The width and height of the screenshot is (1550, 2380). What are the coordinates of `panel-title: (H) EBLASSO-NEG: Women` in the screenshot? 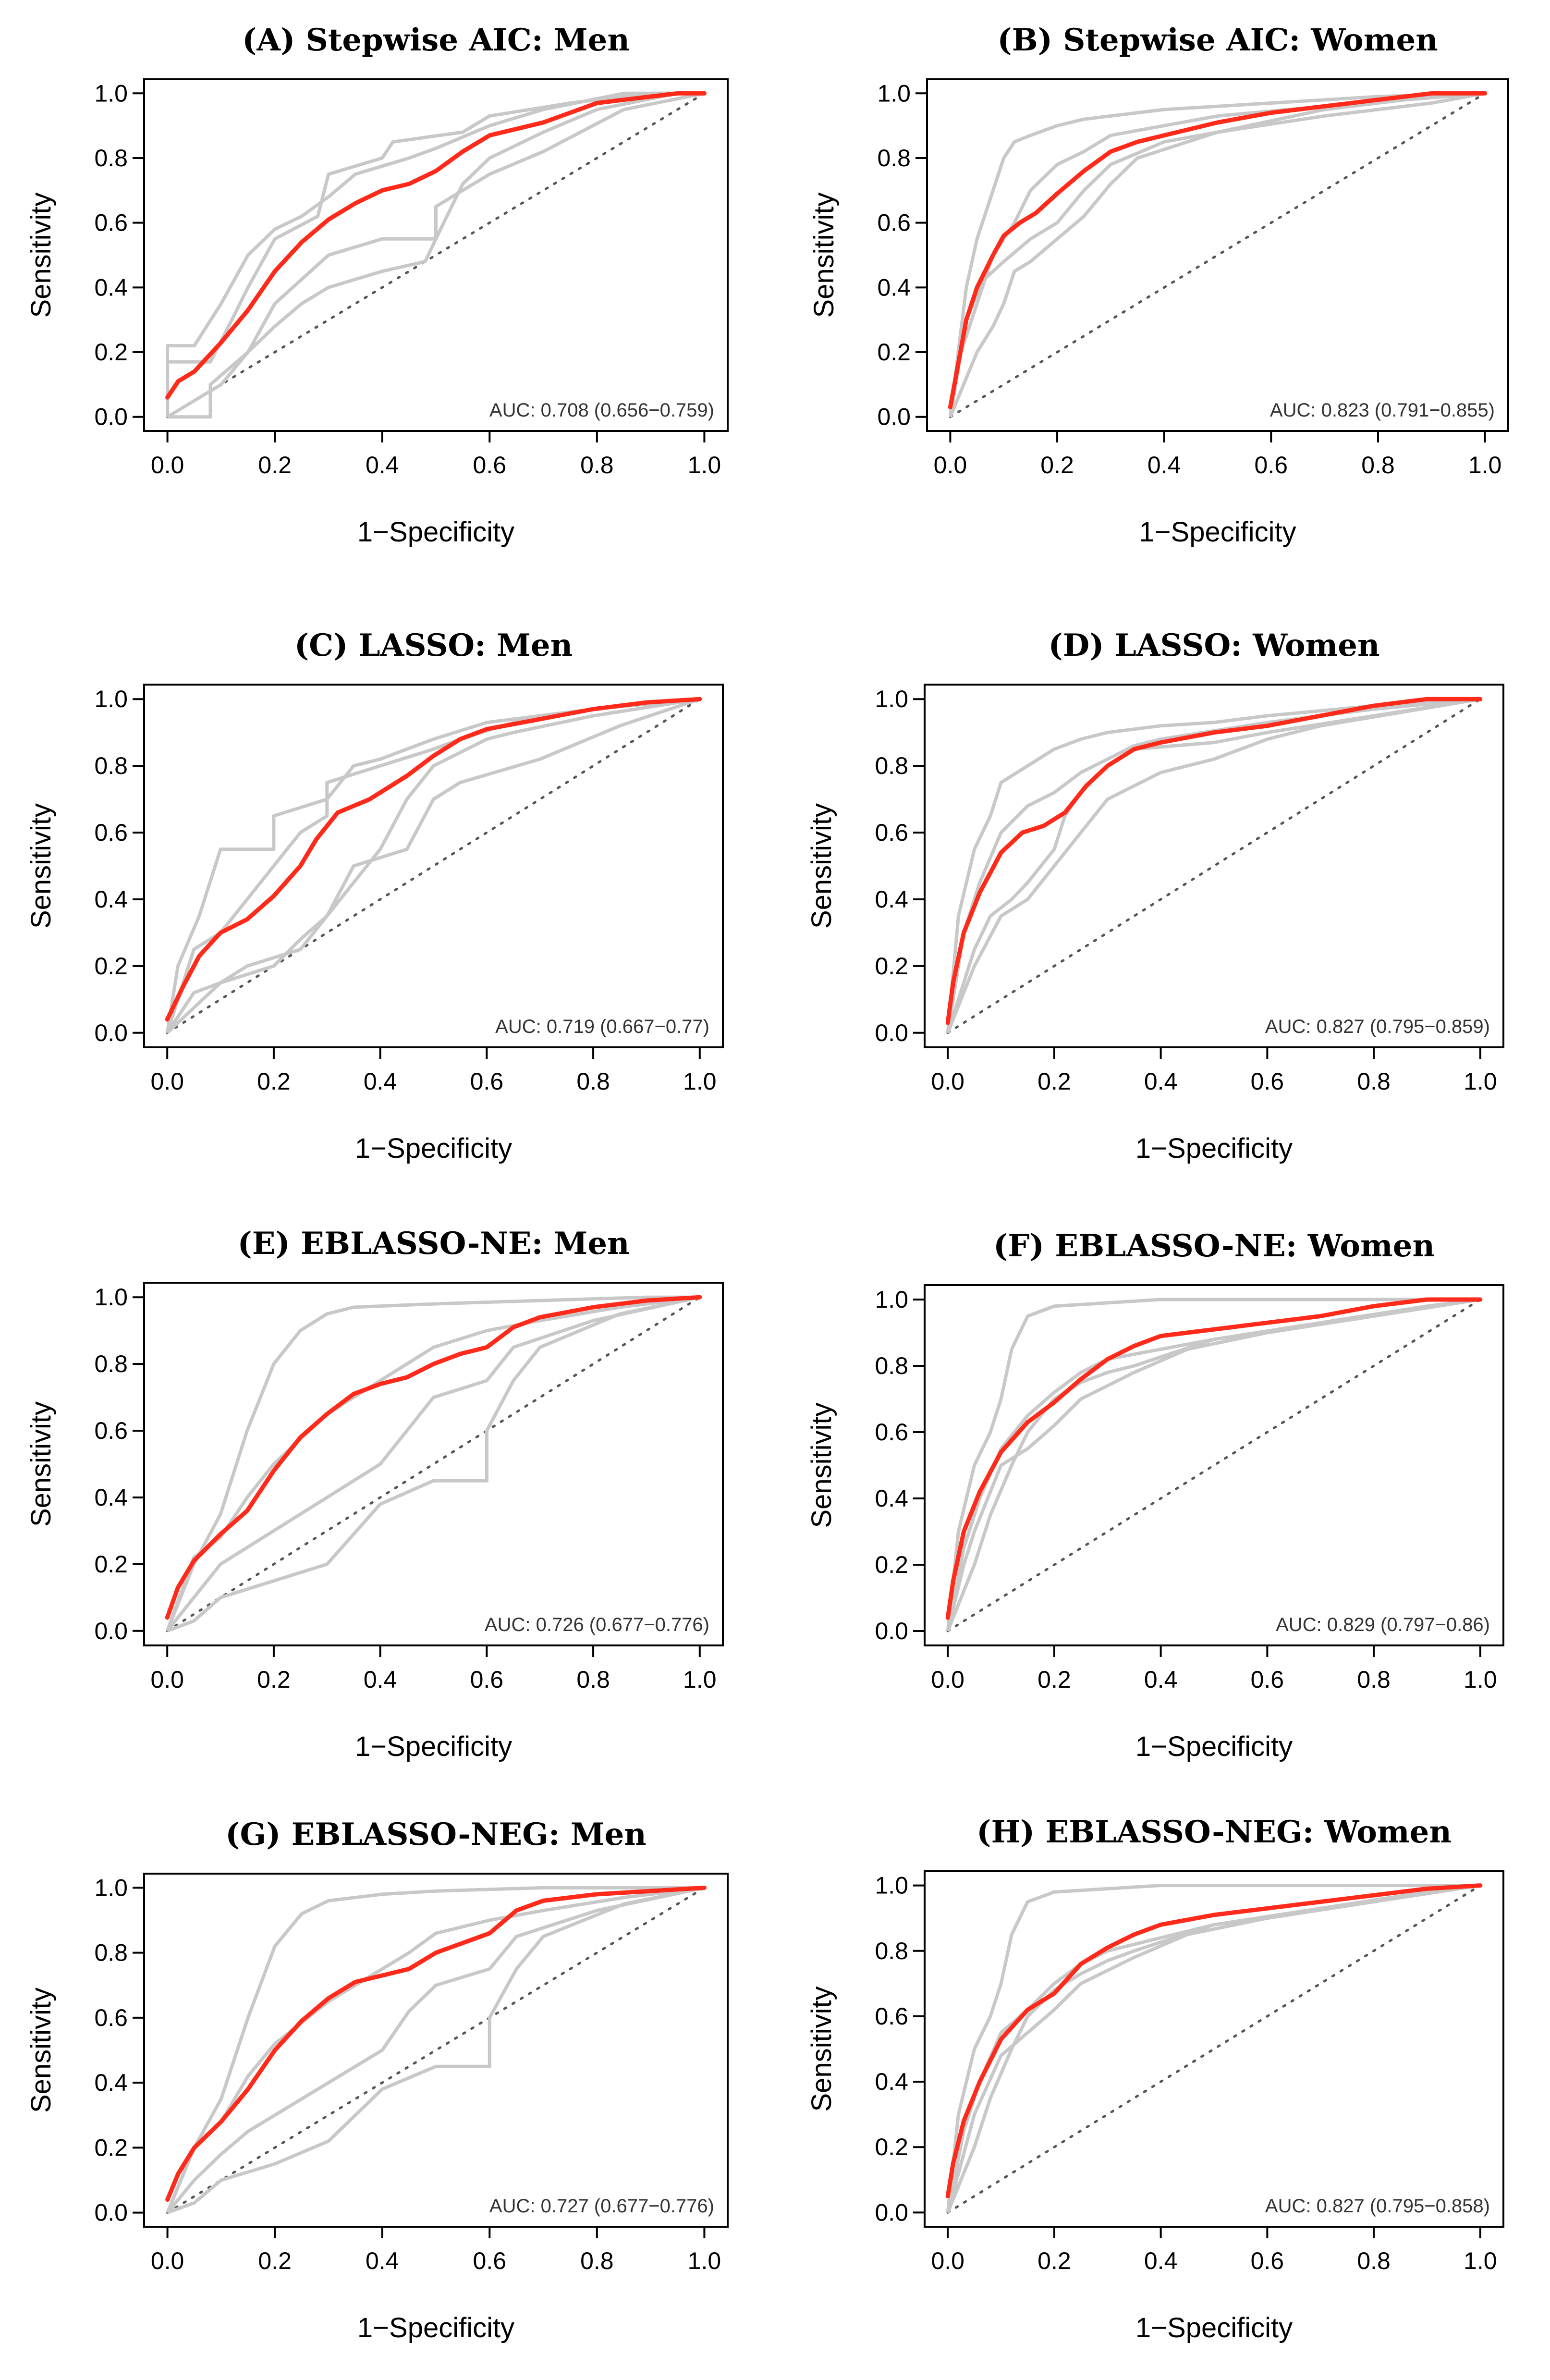 It's located at (1214, 1832).